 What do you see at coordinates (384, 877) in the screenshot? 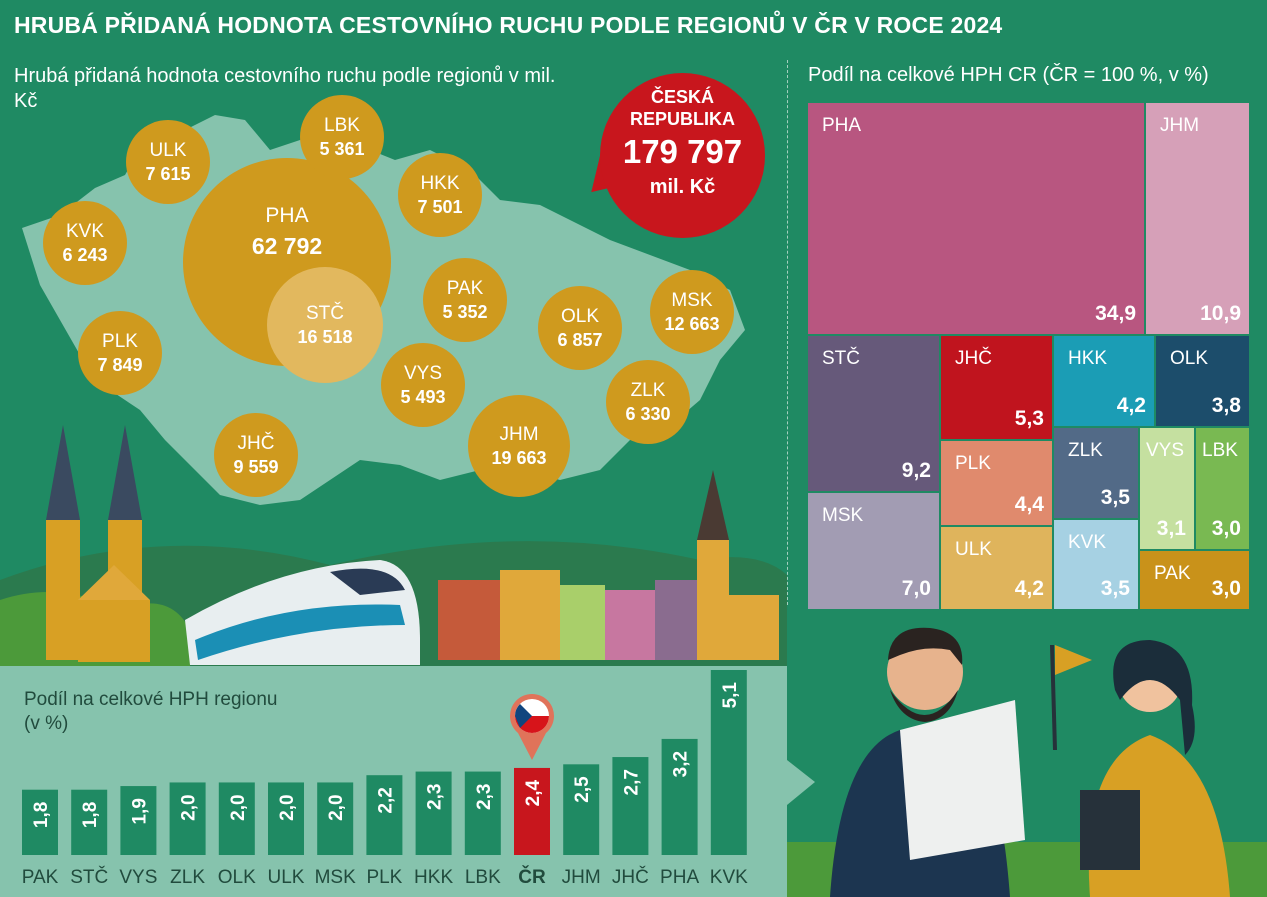
I see `bar-category-label: PLK` at bounding box center [384, 877].